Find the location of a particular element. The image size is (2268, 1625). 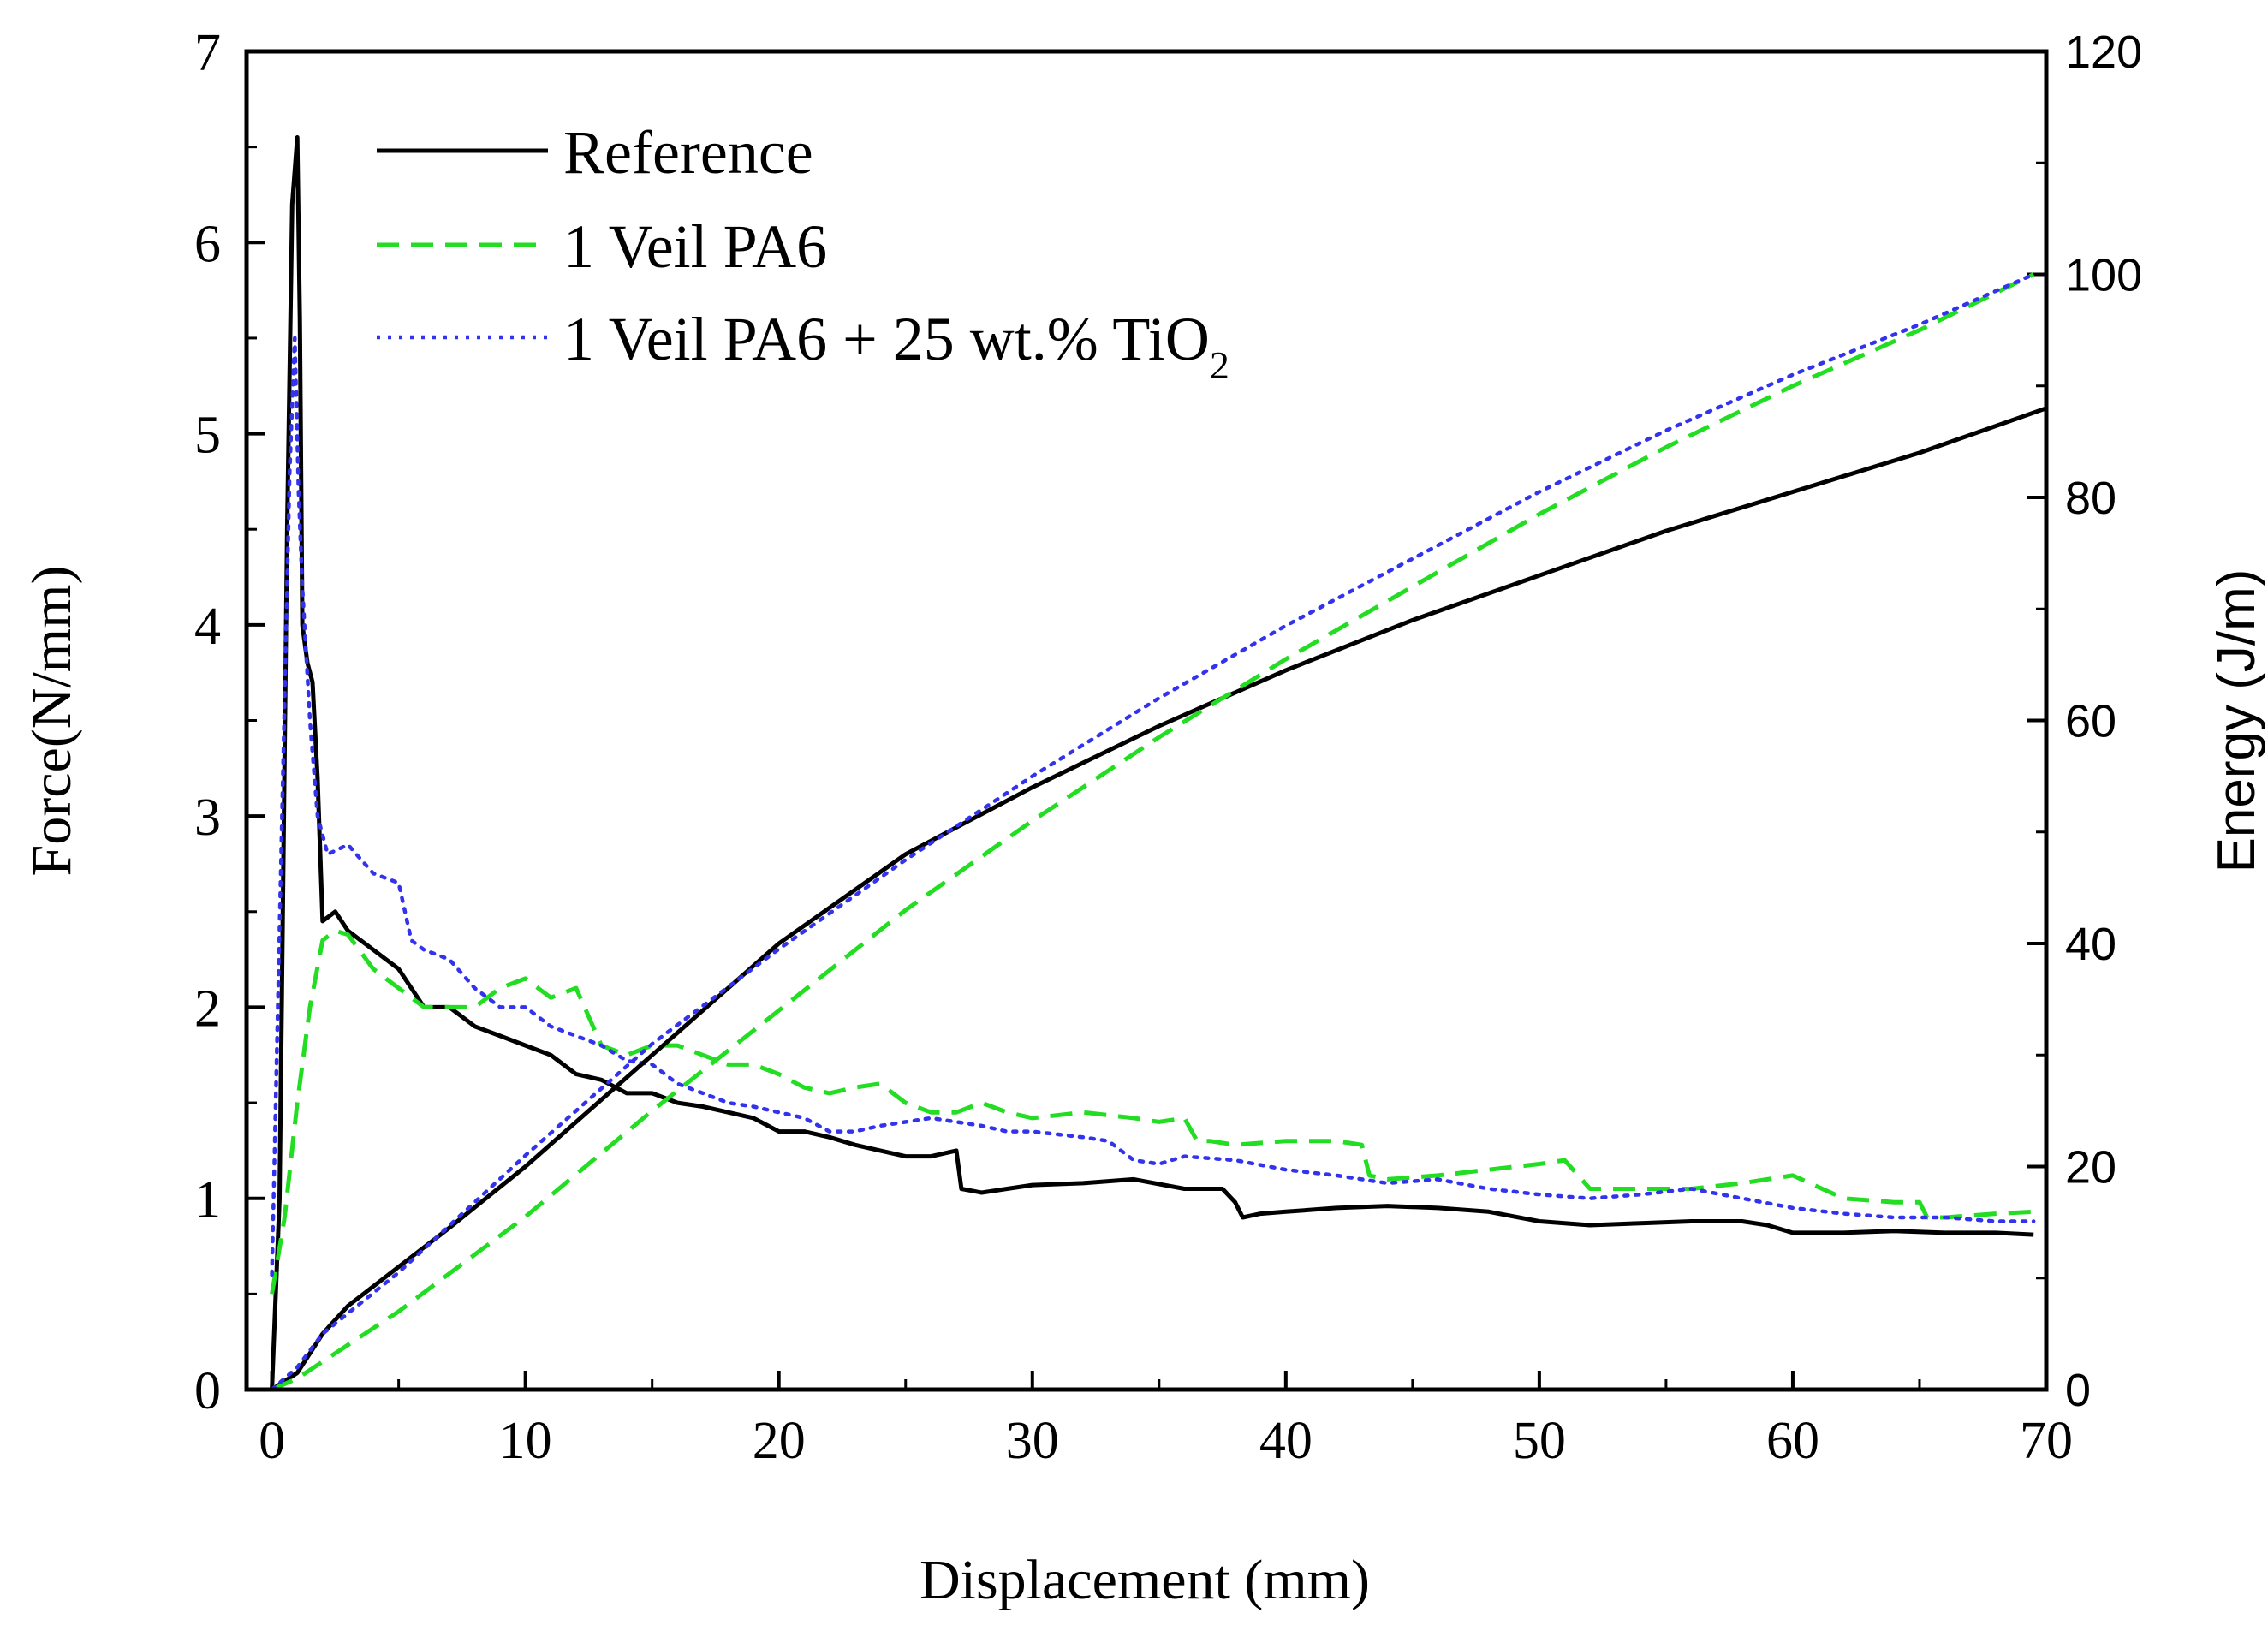

y2-tick-label: 60 is located at coordinates (2090, 721).